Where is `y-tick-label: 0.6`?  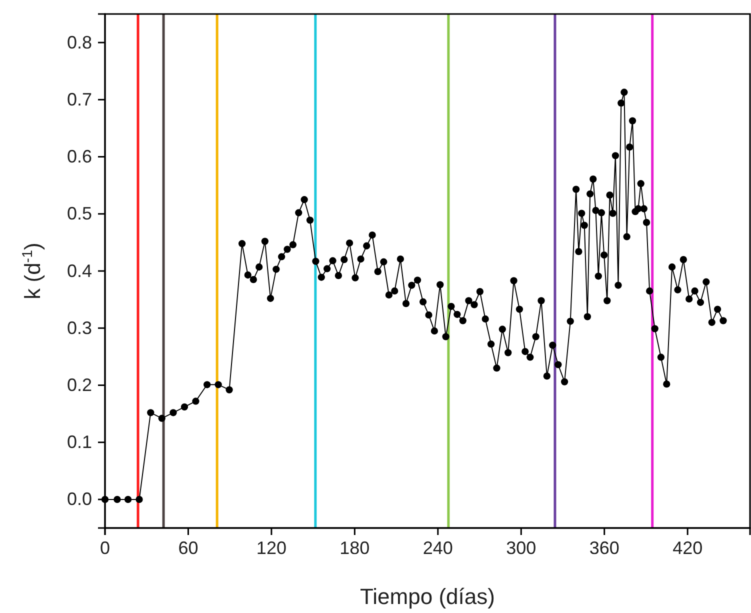 y-tick-label: 0.6 is located at coordinates (79, 156).